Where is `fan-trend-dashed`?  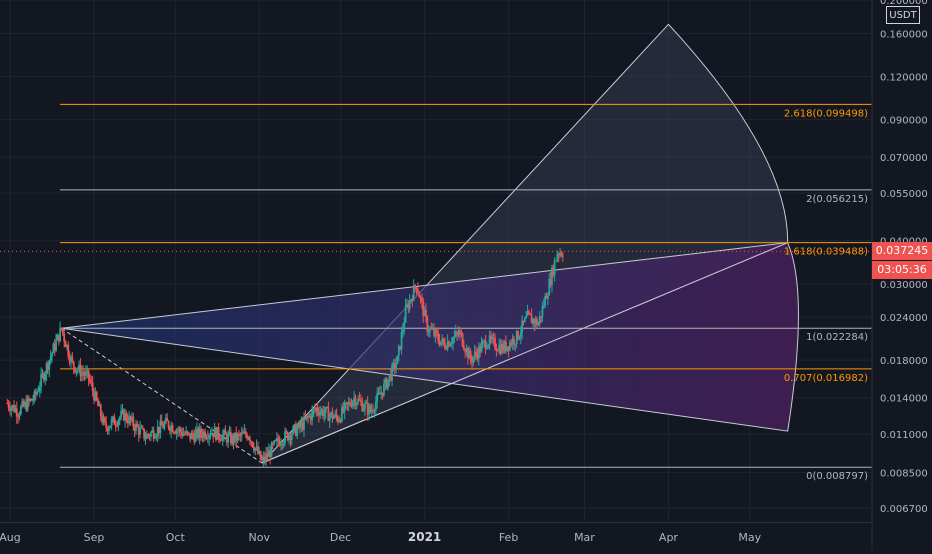 fan-trend-dashed is located at coordinates (162, 395).